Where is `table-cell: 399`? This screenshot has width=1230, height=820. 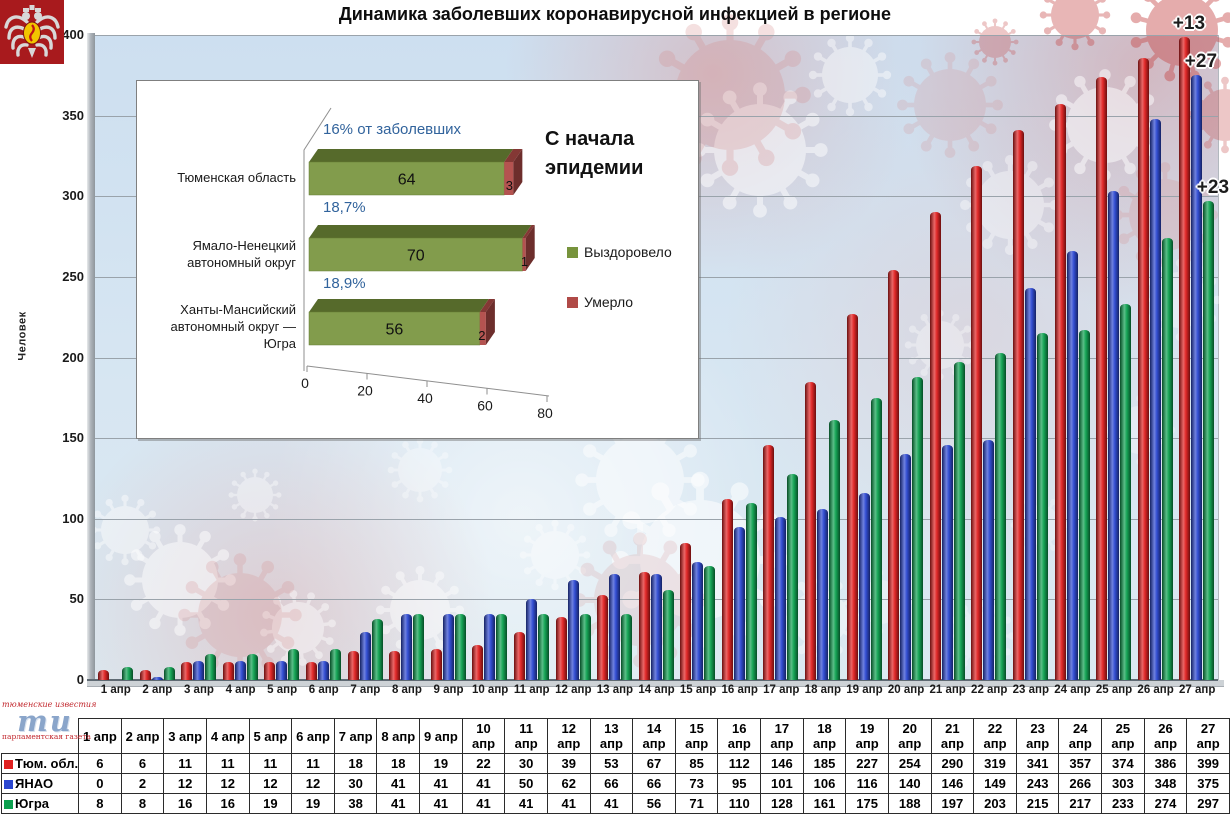
table-cell: 399 is located at coordinates (1208, 763).